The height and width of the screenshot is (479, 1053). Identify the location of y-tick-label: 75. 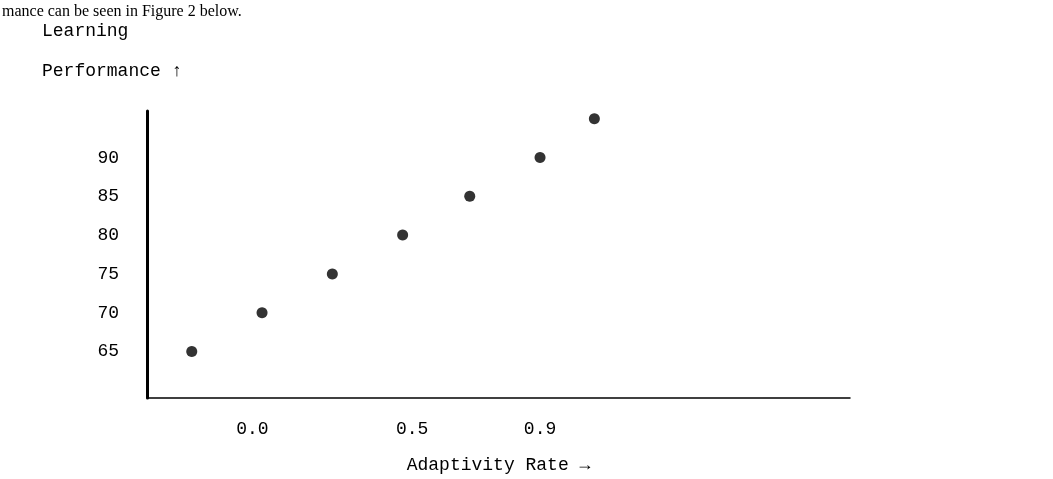
(108, 273).